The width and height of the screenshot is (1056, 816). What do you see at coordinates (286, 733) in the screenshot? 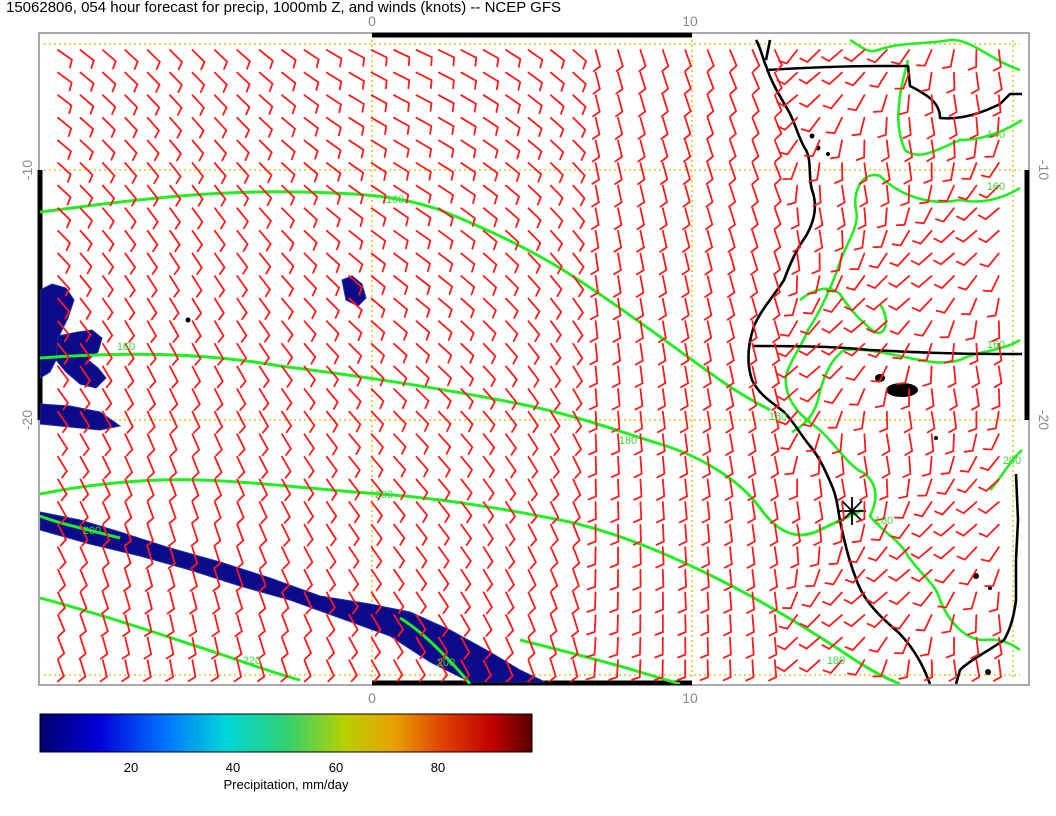
I see `colorbar-scale` at bounding box center [286, 733].